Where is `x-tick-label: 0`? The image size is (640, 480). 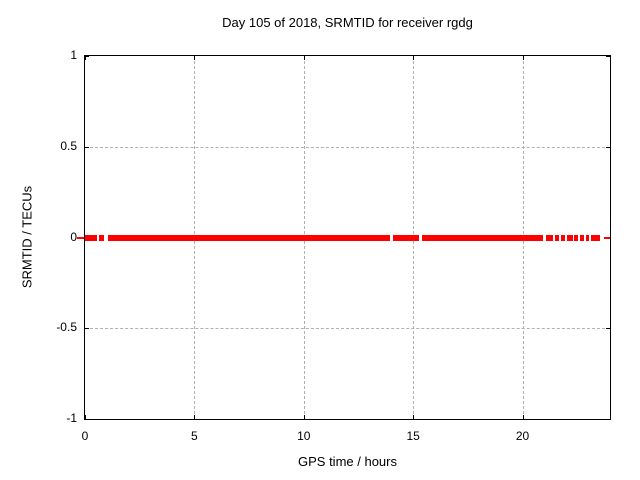
x-tick-label: 0 is located at coordinates (85, 436).